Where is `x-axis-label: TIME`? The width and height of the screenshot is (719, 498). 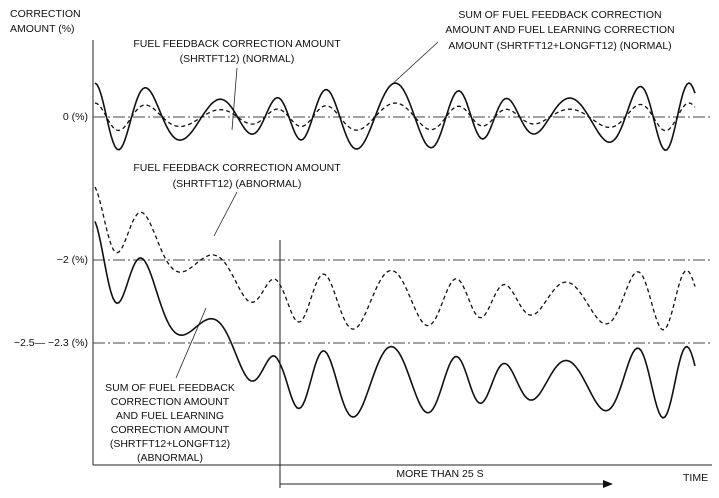 x-axis-label: TIME is located at coordinates (695, 478).